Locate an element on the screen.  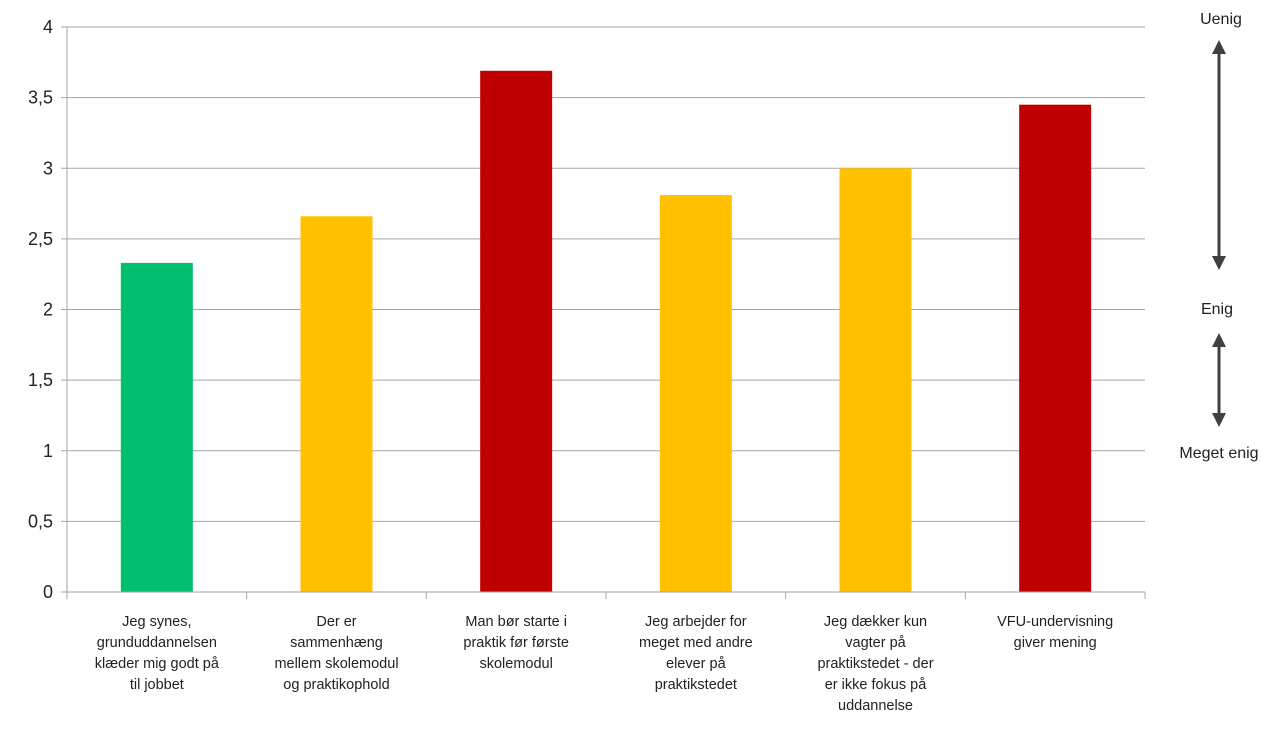
y-axis-ticks: 0 0,5 1 1,5 2 2,5 3 3,5 4 is located at coordinates (47, 309).